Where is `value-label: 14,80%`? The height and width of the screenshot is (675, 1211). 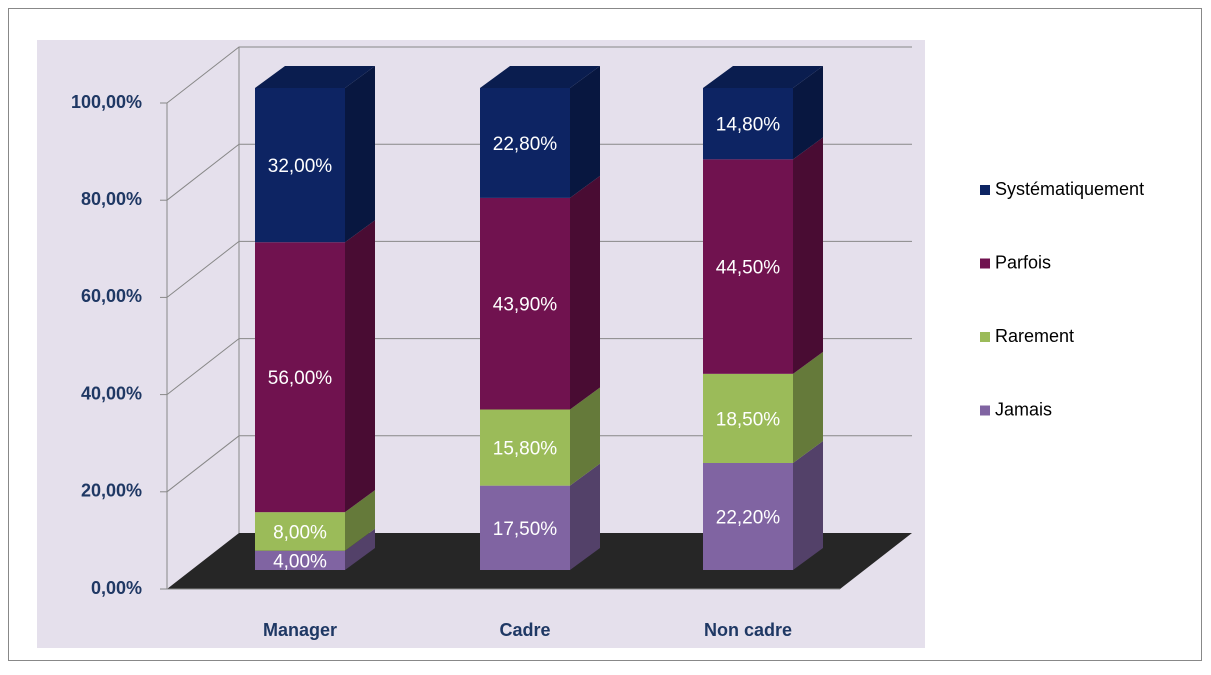 value-label: 14,80% is located at coordinates (748, 125).